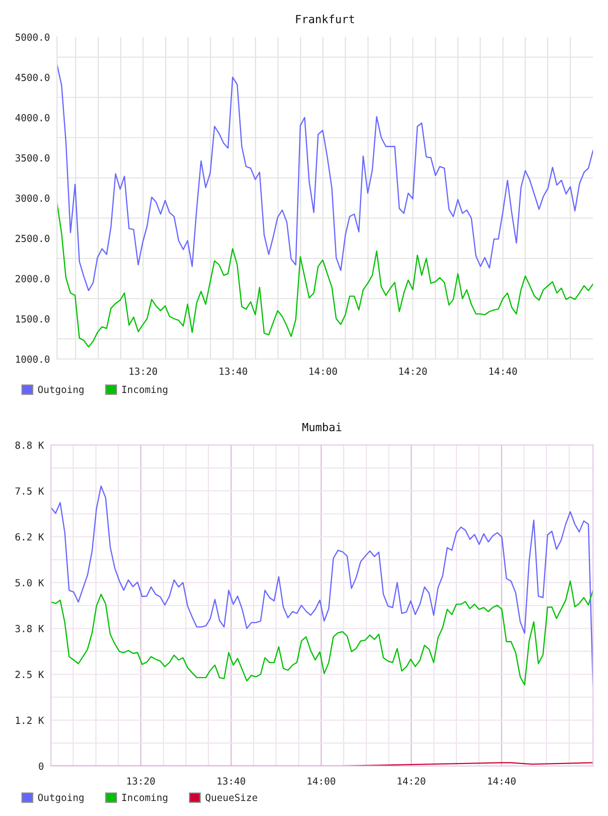  Describe the element at coordinates (41, 766) in the screenshot. I see `y-tick-label: 0` at that location.